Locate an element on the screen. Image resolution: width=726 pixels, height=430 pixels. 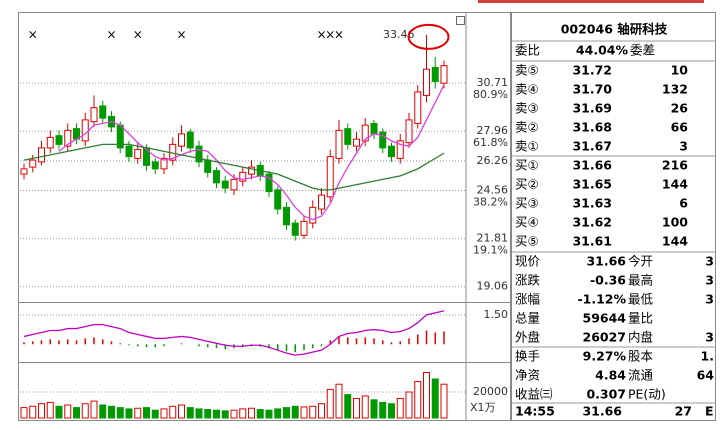
order-price: 31.68 is located at coordinates (592, 127).